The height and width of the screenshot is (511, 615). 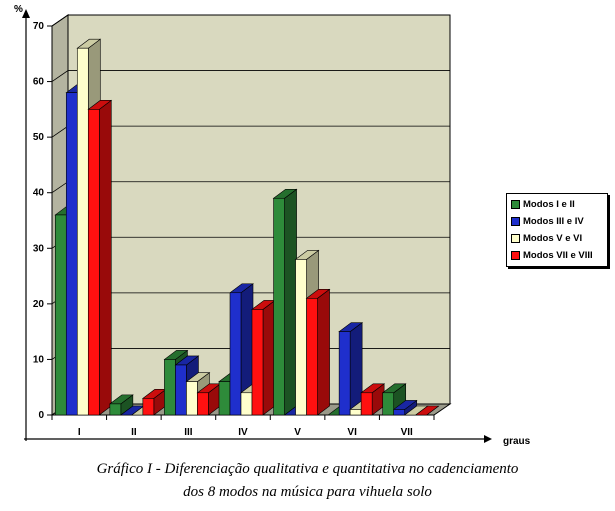 What do you see at coordinates (39, 304) in the screenshot?
I see `y-tick-label: 20` at bounding box center [39, 304].